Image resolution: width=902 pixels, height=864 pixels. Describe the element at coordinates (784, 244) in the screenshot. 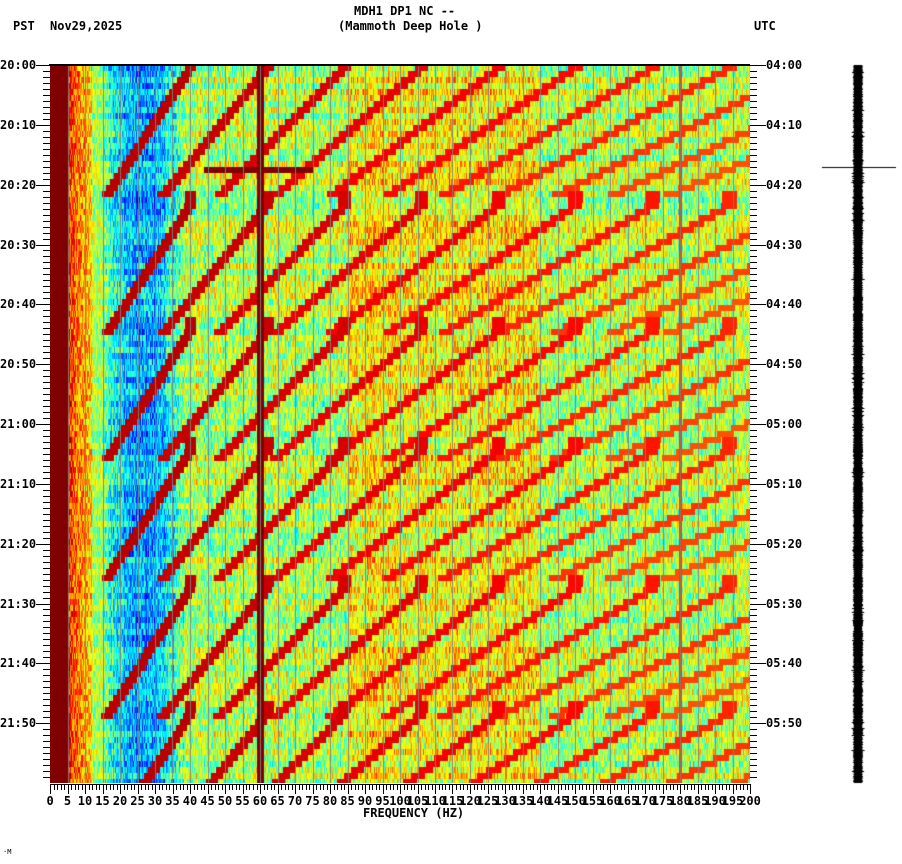

I see `y-tick-label-right: 04:30` at that location.